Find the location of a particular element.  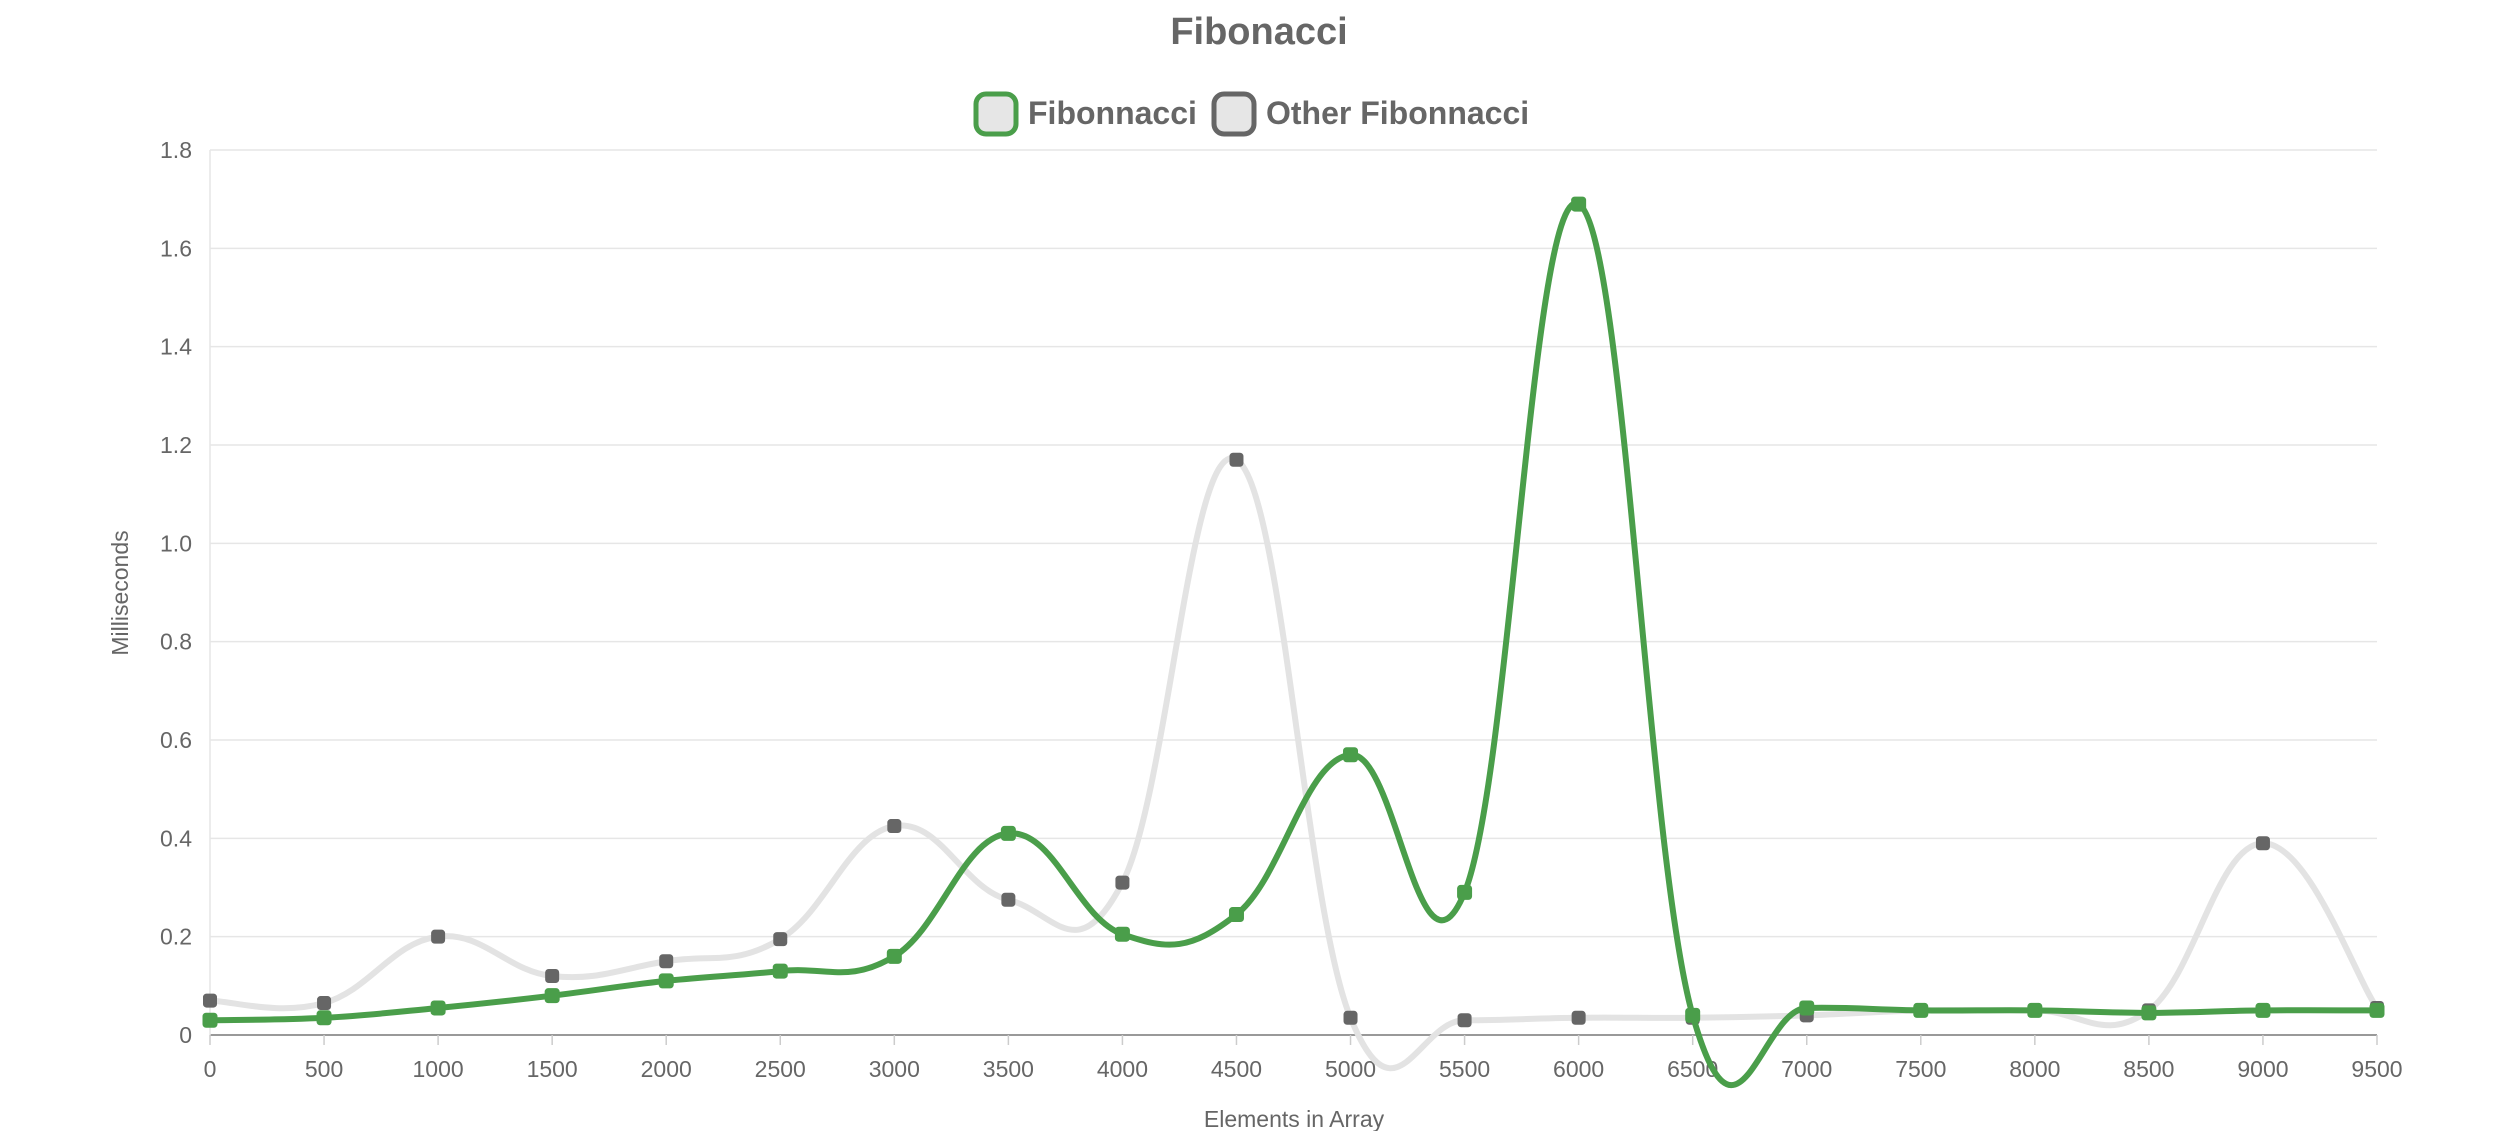

x-tick-label: 6000 is located at coordinates (1578, 1069).